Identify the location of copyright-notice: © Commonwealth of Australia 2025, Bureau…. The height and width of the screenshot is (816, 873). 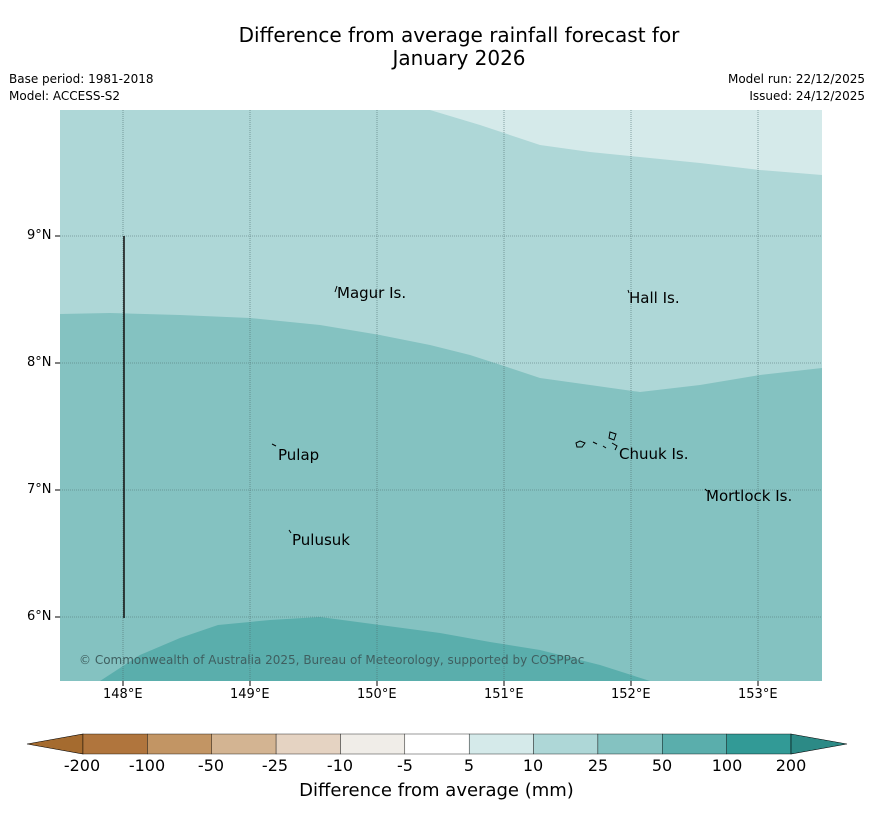
(332, 660).